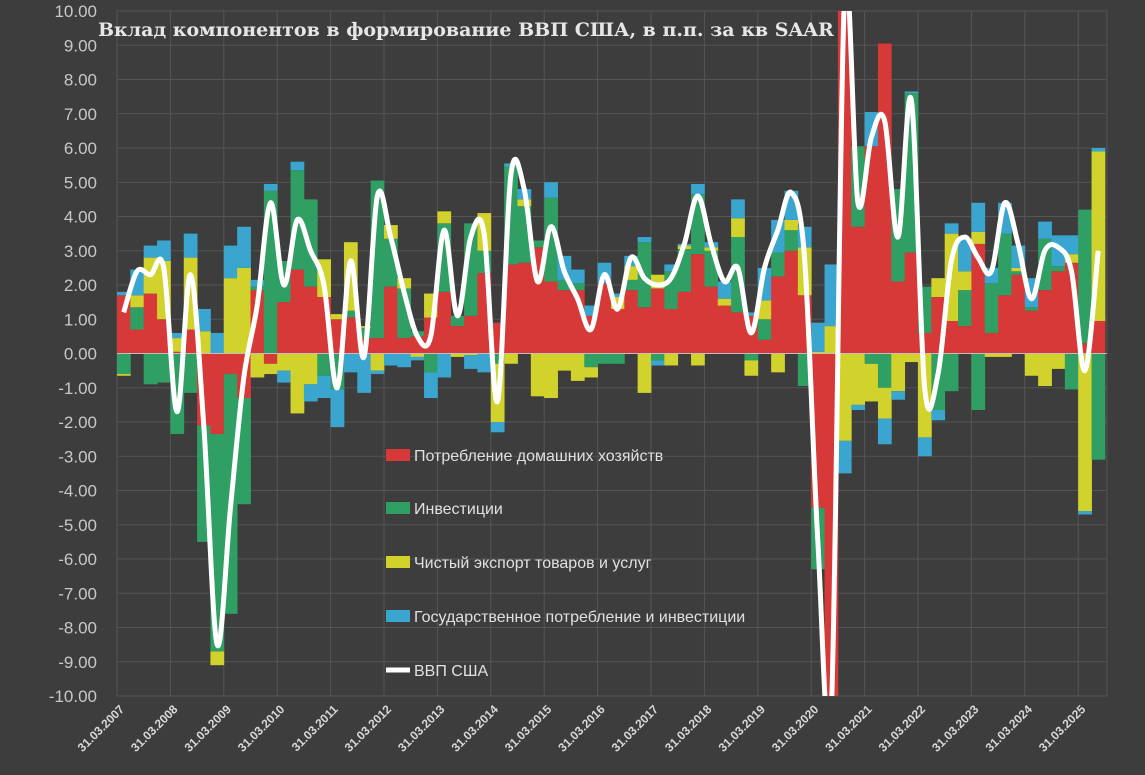  I want to click on x-tick-label: 31.03.2017, so click(635, 728).